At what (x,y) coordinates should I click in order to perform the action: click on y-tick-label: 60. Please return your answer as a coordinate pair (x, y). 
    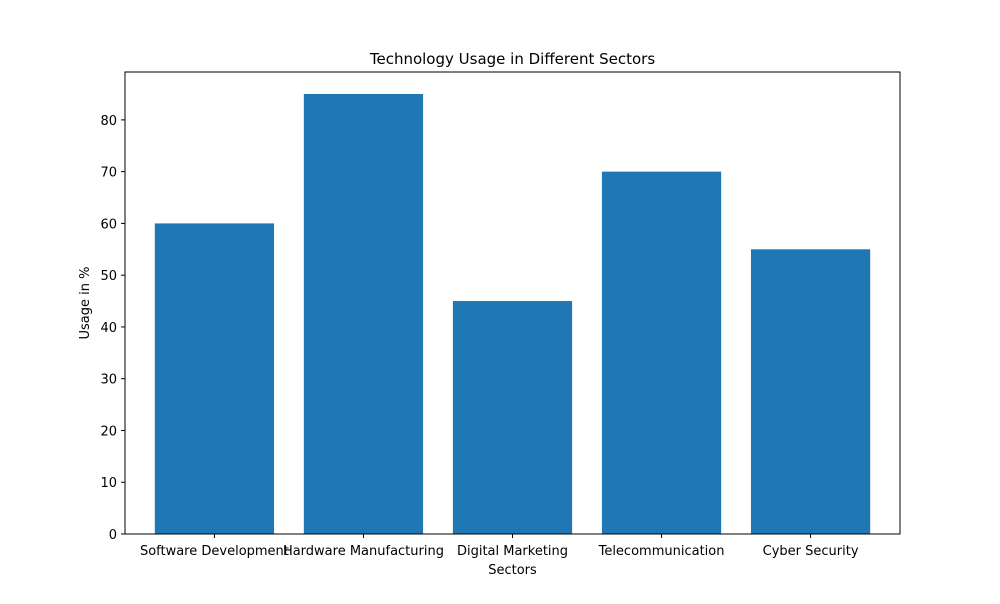
    Looking at the image, I should click on (108, 224).